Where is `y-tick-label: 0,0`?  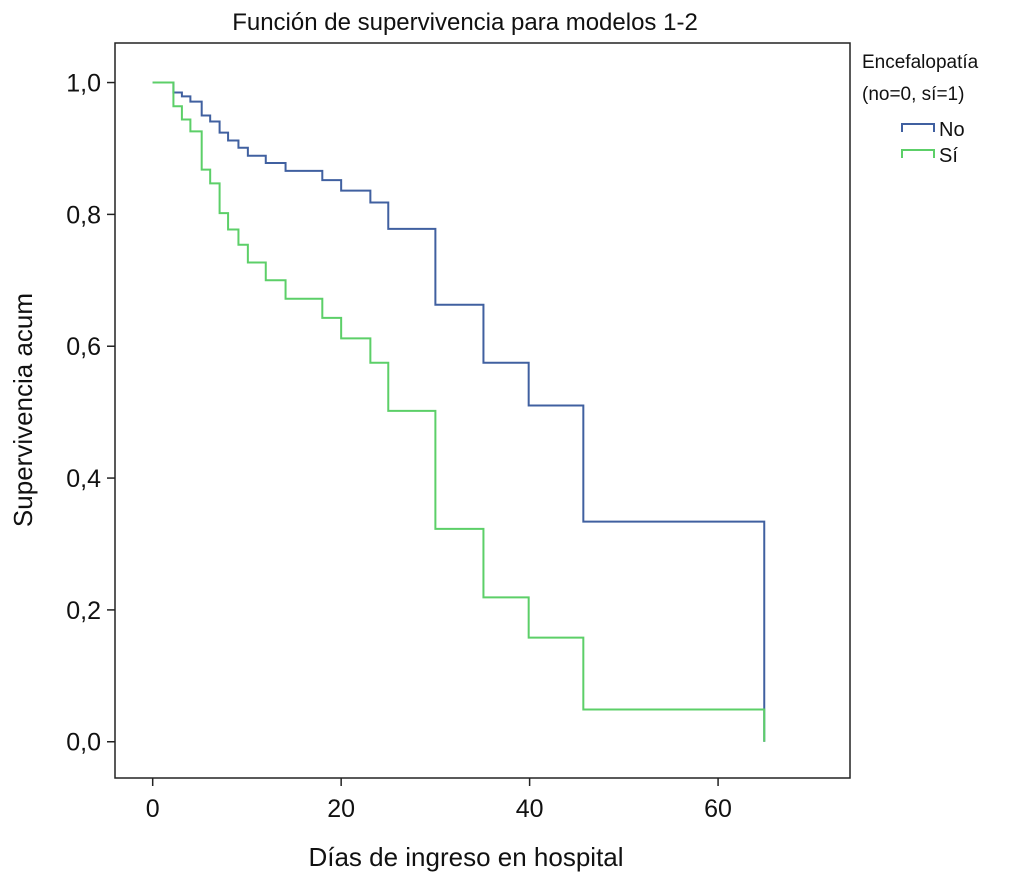
y-tick-label: 0,0 is located at coordinates (83, 743).